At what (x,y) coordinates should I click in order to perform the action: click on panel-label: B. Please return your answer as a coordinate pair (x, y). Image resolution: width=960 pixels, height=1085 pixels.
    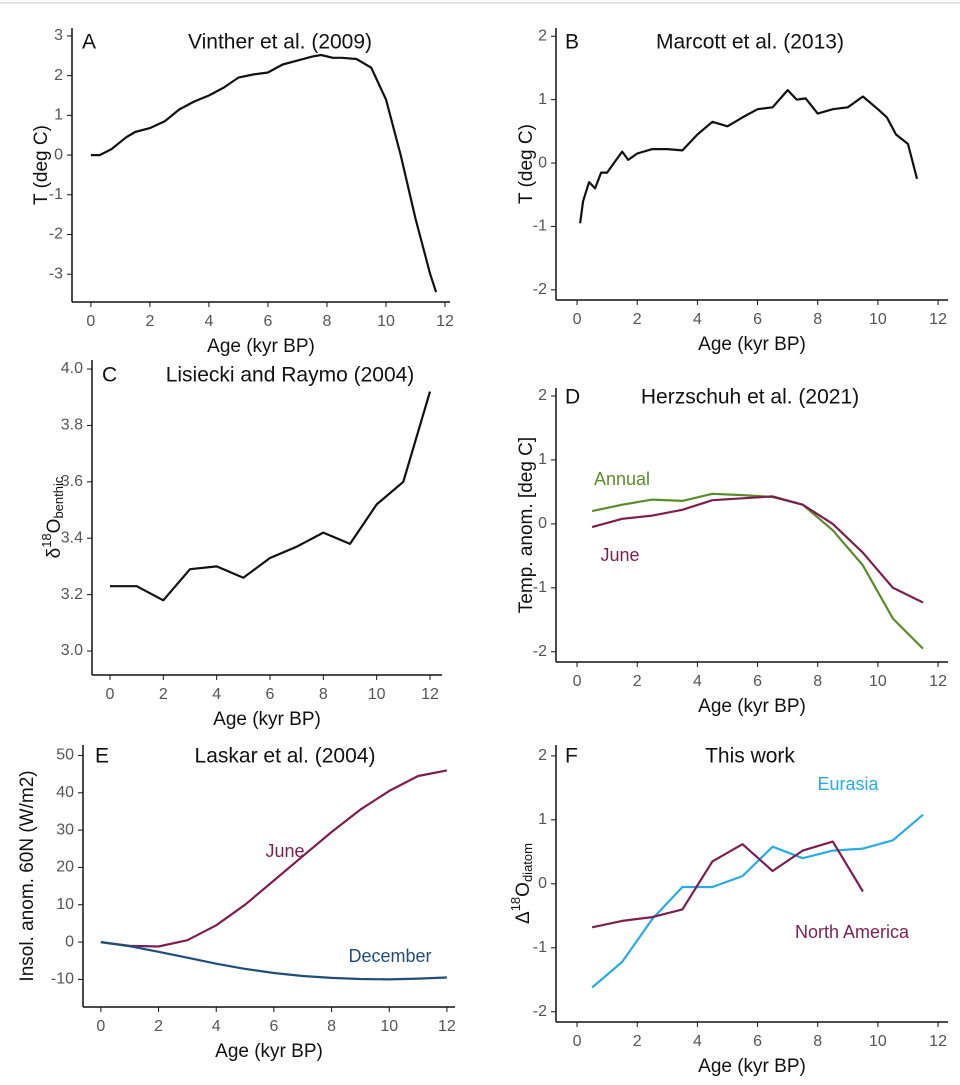
    Looking at the image, I should click on (572, 42).